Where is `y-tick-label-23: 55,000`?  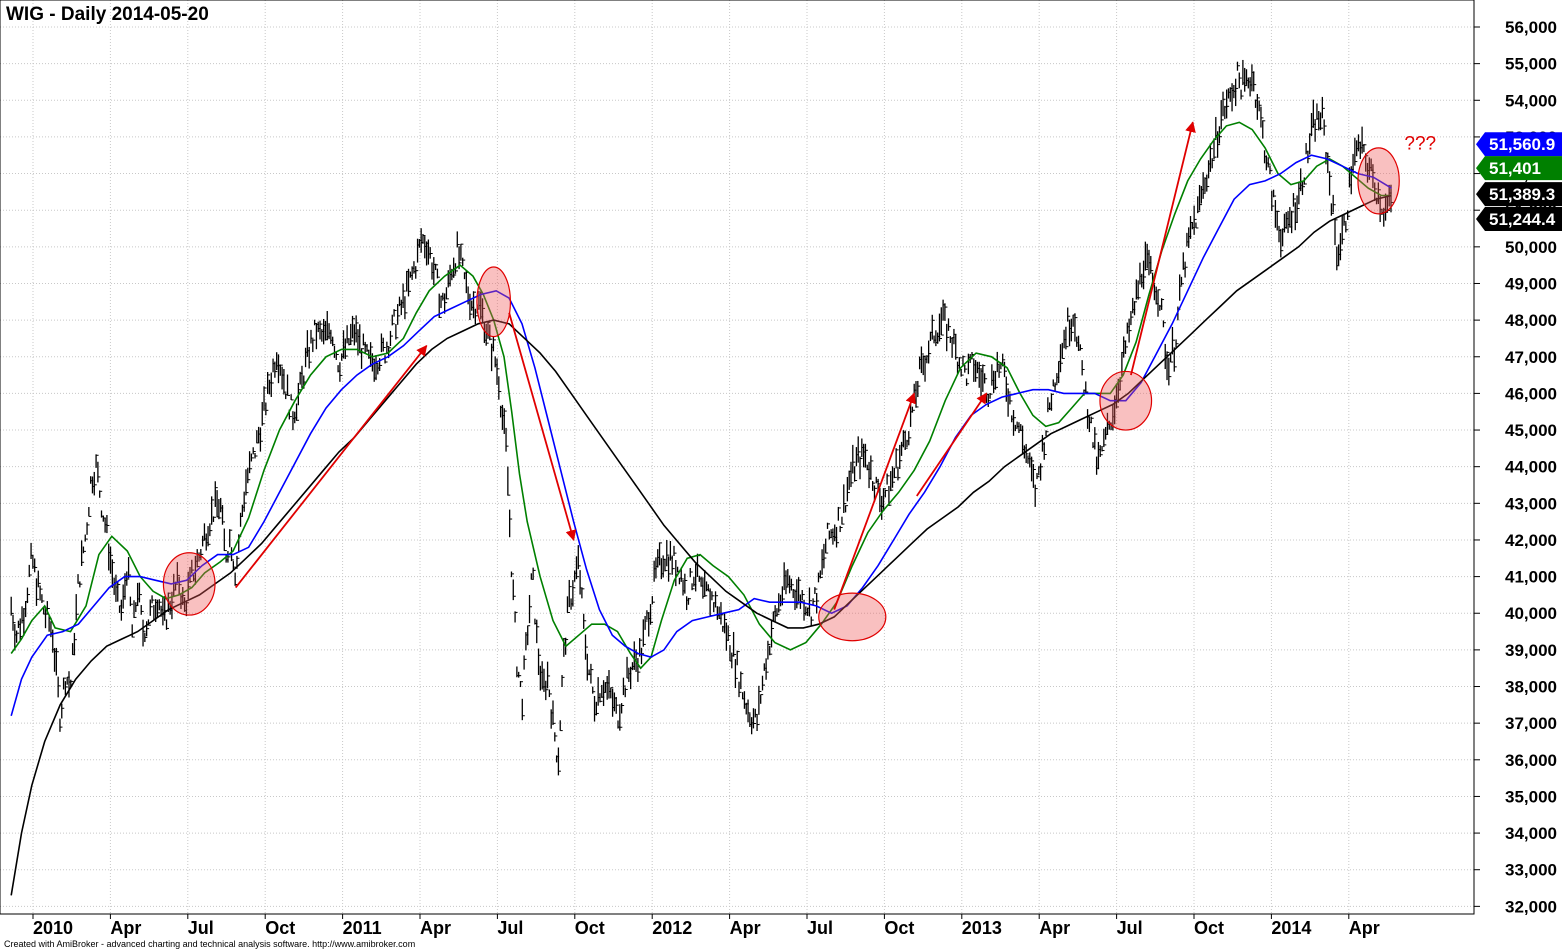
y-tick-label-23: 55,000 is located at coordinates (1531, 64).